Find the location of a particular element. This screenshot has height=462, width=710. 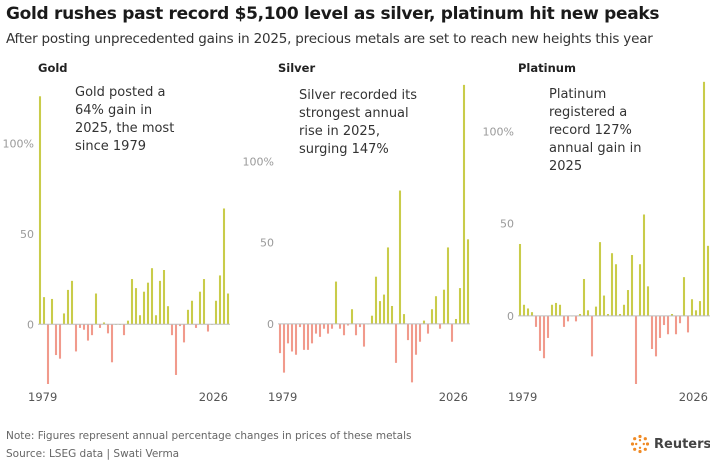

gold-bar-2002 is located at coordinates (132, 302).